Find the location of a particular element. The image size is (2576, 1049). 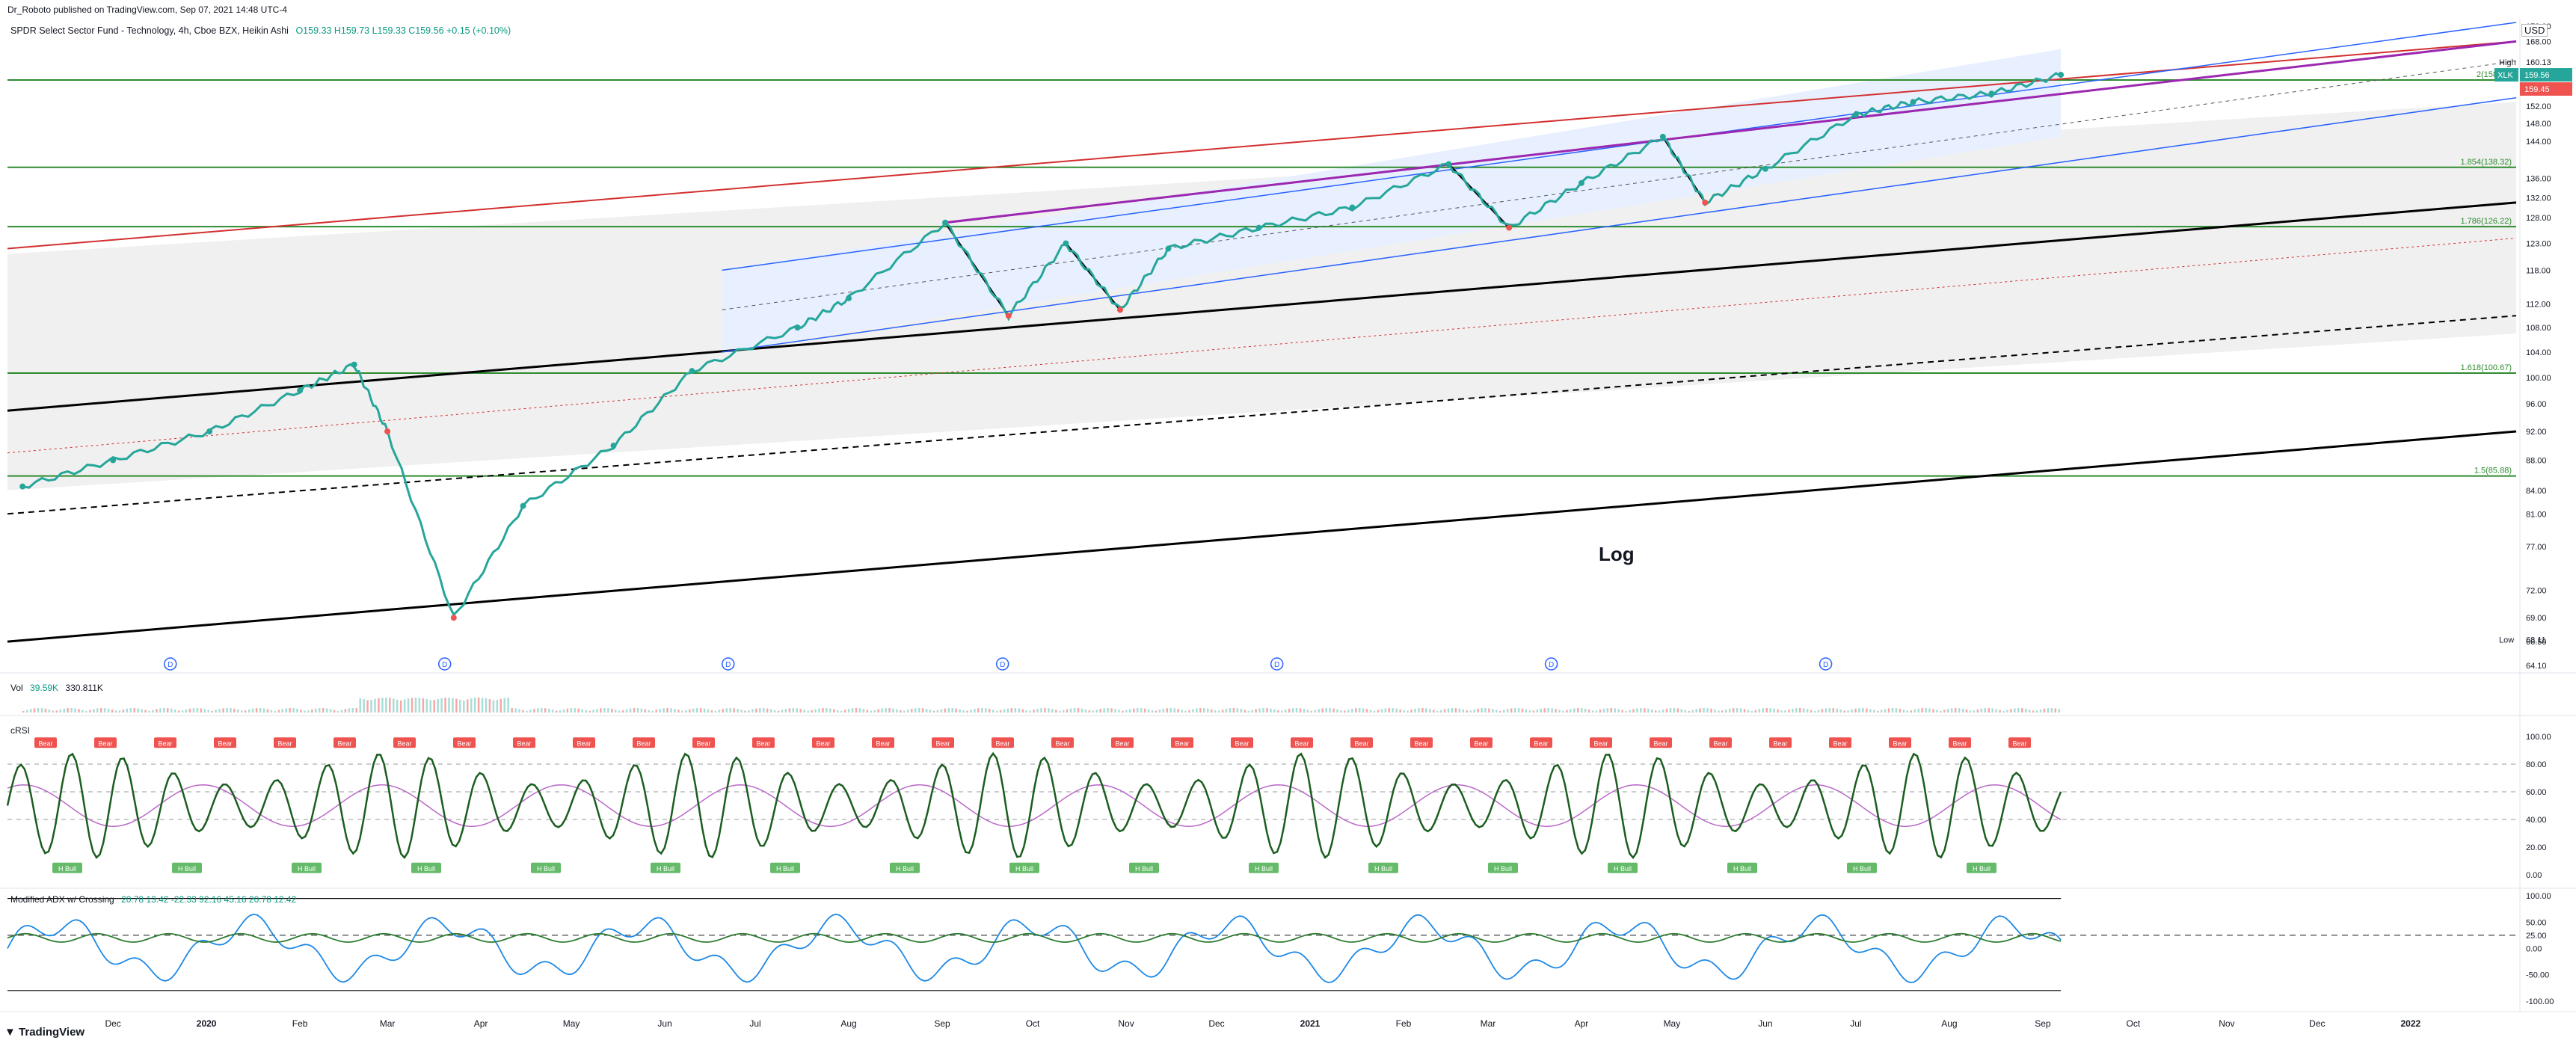

x-axis-label: Nov is located at coordinates (2226, 1023).